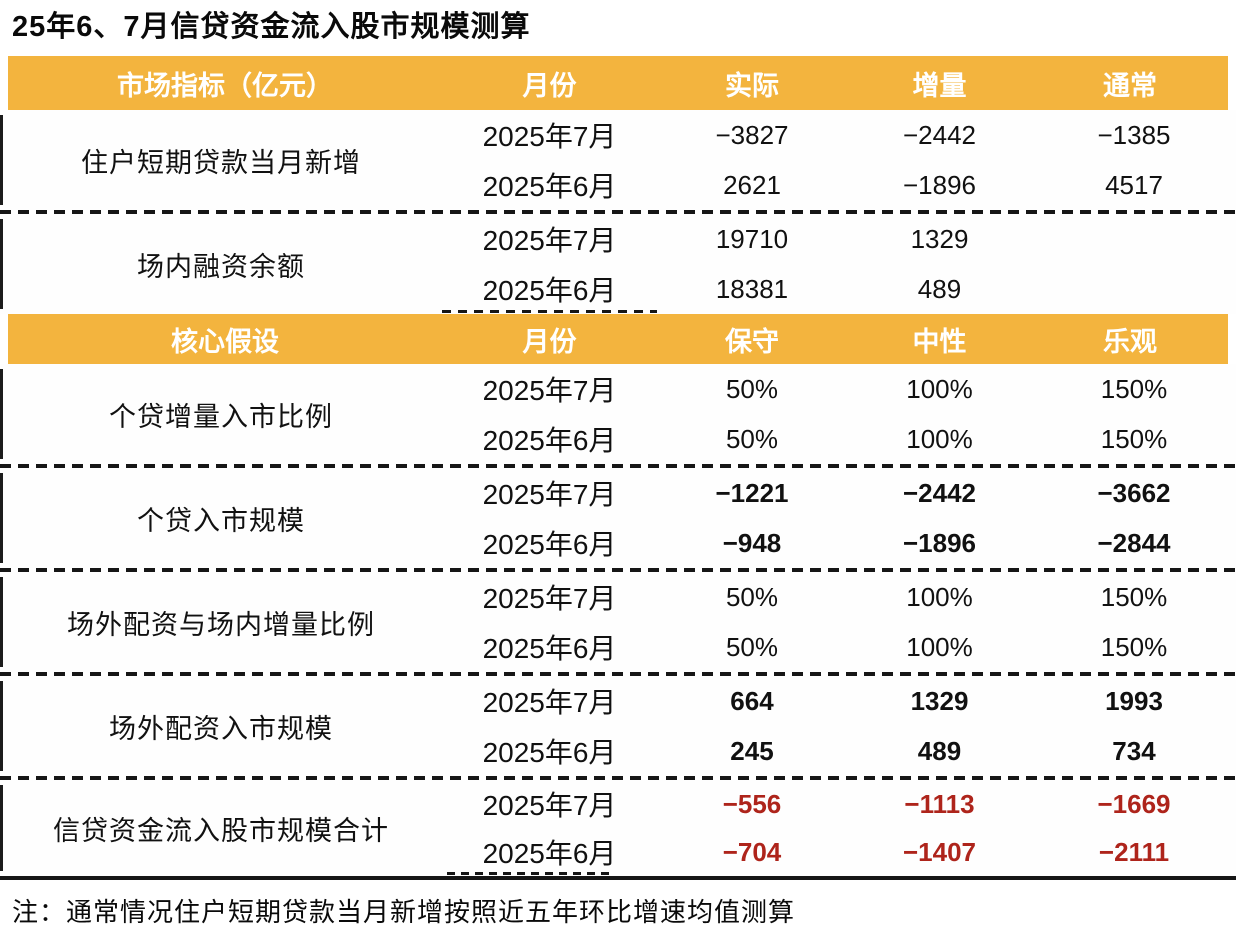  I want to click on value-cell: 4517, so click(1134, 184).